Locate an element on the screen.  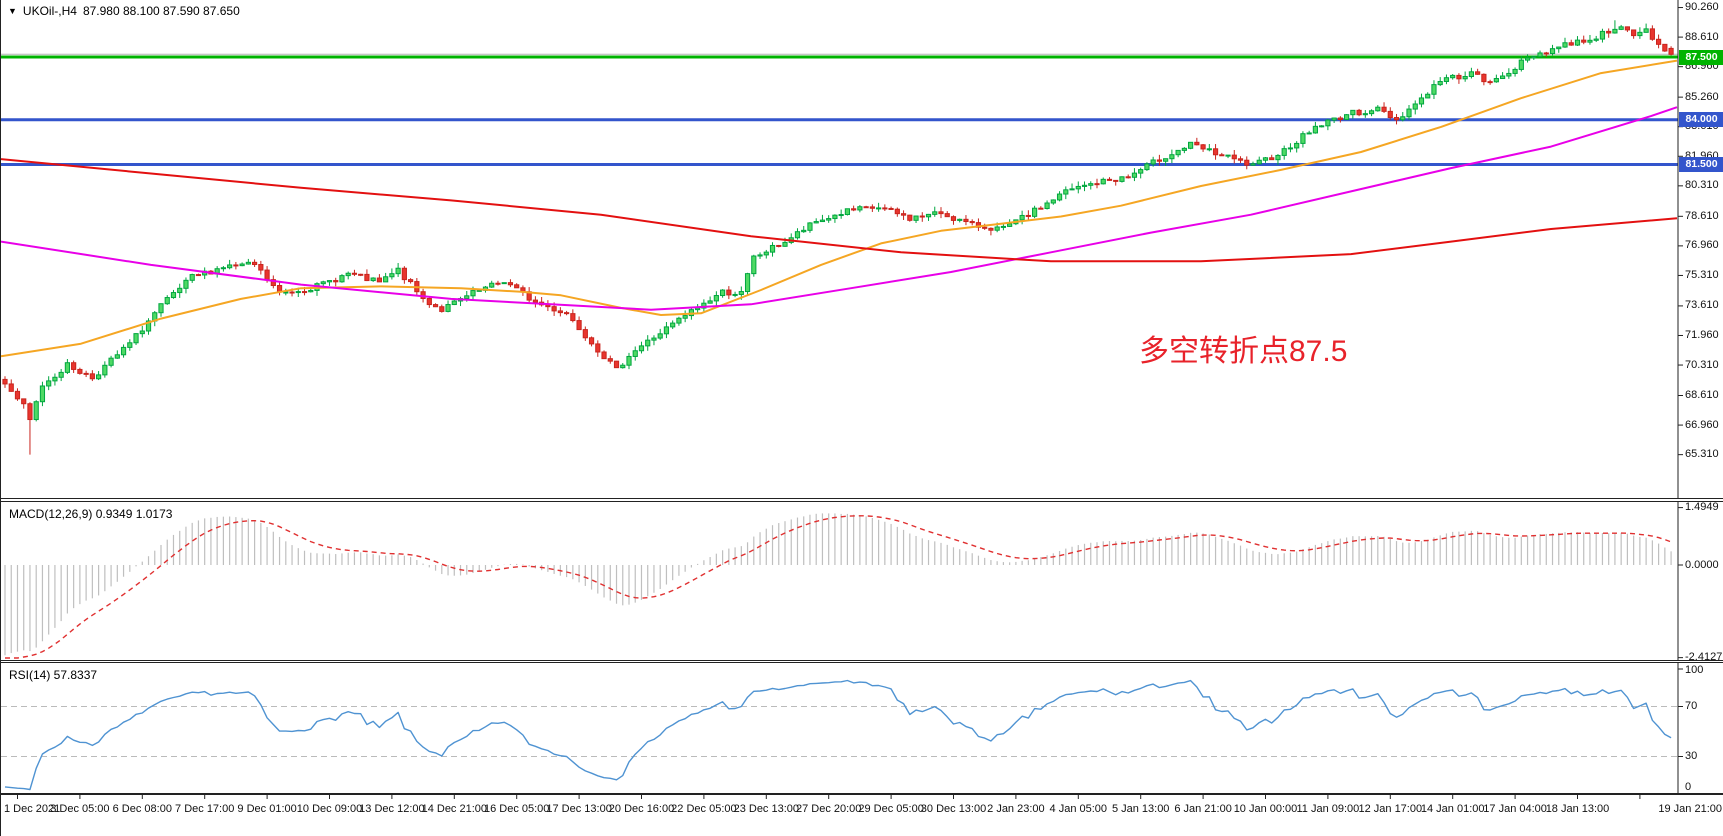
price-tag-87.500: 87.500 is located at coordinates (1701, 57).